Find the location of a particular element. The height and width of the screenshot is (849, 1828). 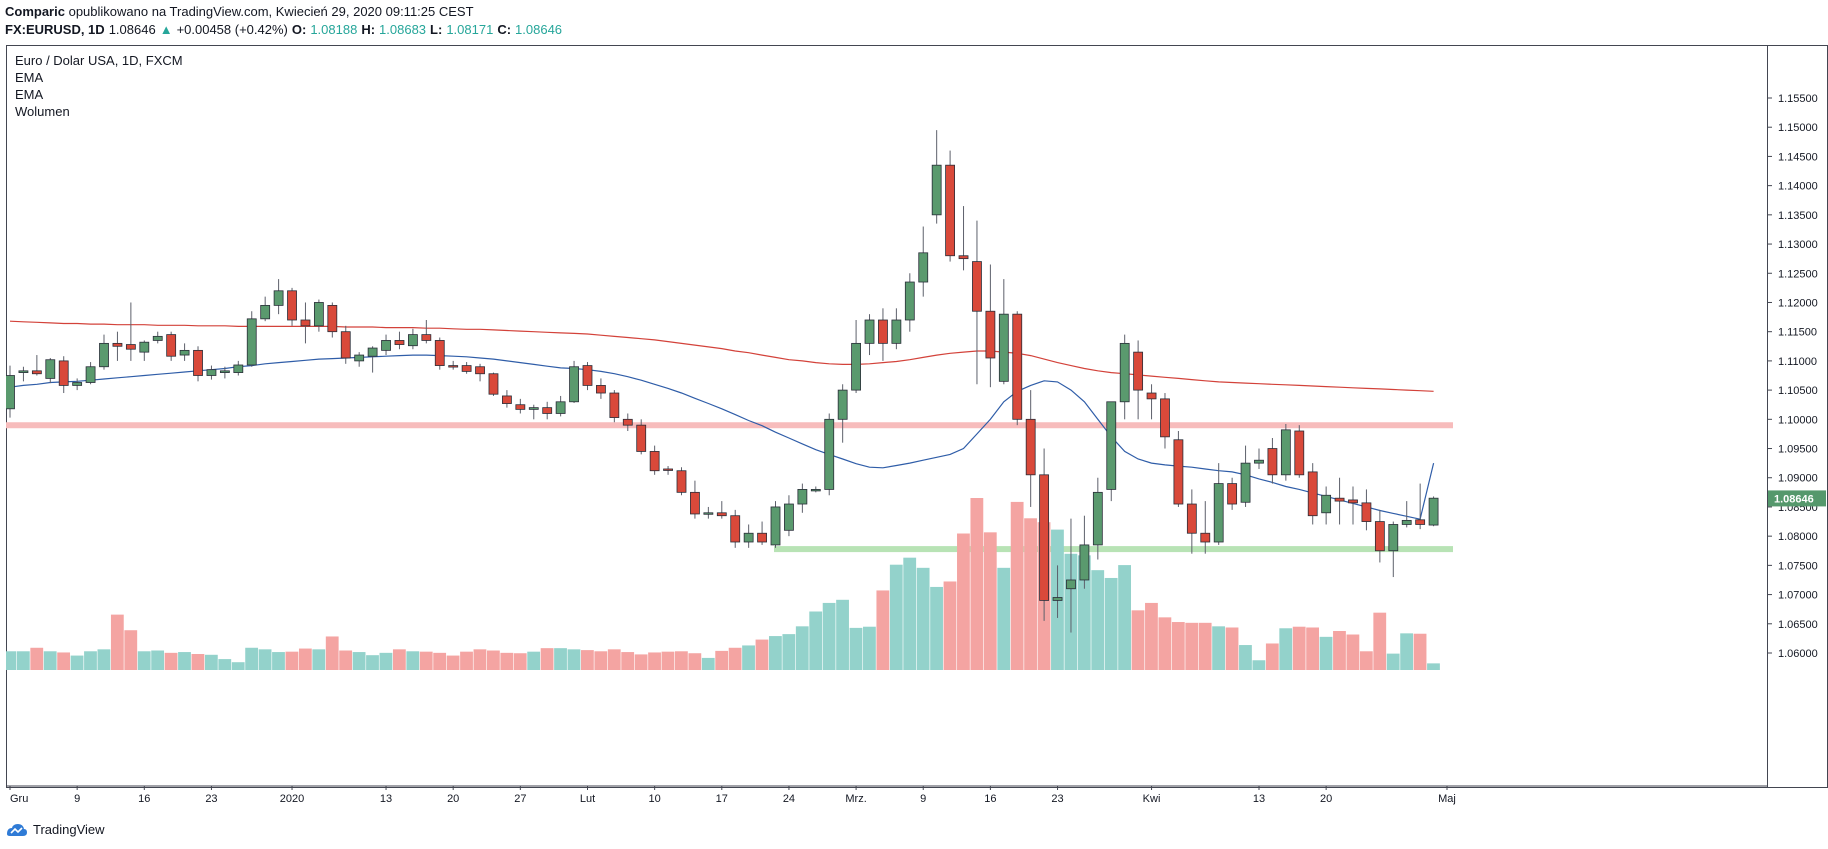

price-tick-label: 1.11000 is located at coordinates (1797, 362).